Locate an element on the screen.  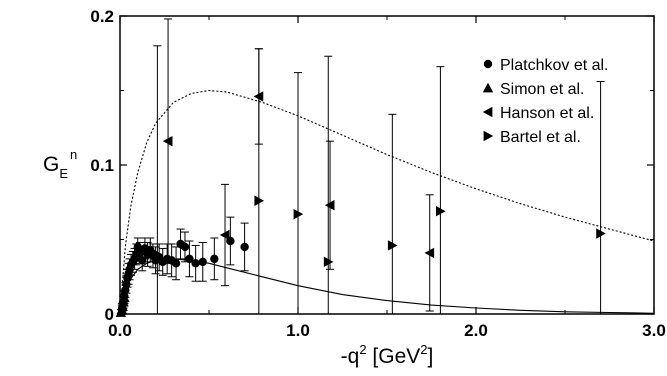
legend-label-hanson-et-al: Hanson et al. is located at coordinates (547, 113).